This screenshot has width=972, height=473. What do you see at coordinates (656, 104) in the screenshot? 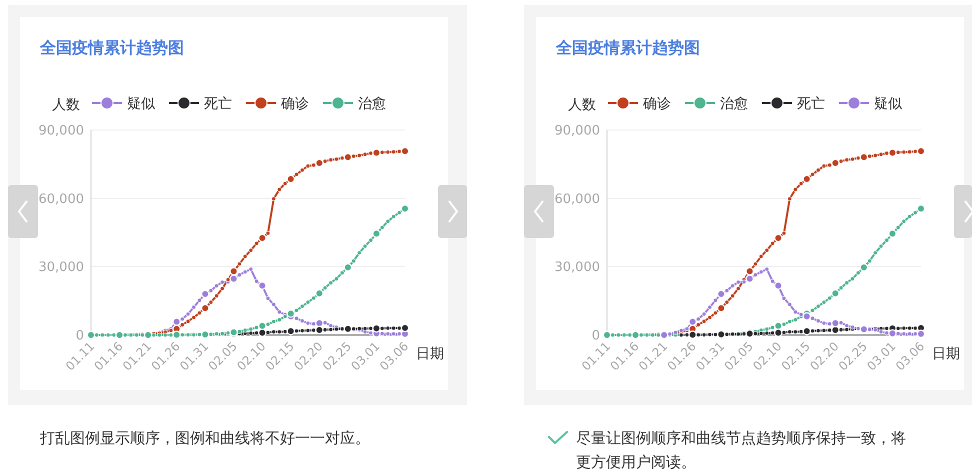
I see `legend-label: 确诊` at bounding box center [656, 104].